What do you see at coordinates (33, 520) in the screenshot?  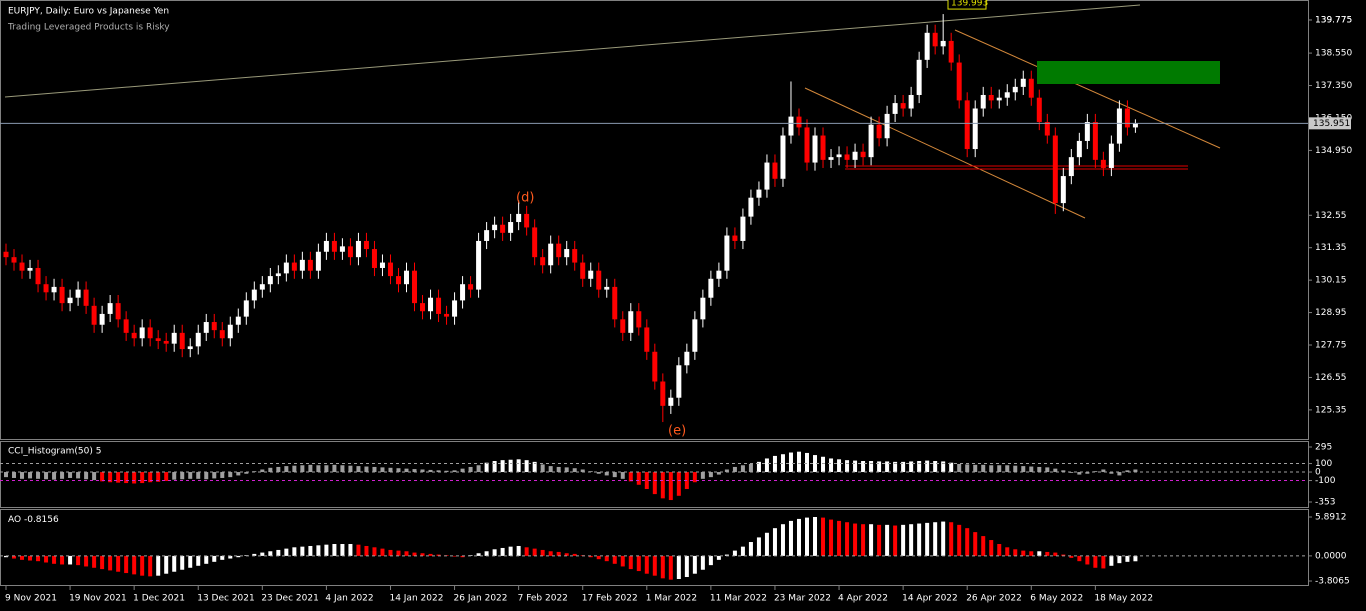 I see `indicator-name: AO -0.8156` at bounding box center [33, 520].